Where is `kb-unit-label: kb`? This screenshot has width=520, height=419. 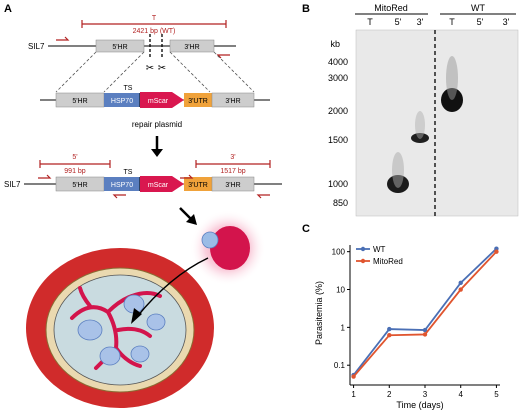 kb-unit-label: kb is located at coordinates (335, 44).